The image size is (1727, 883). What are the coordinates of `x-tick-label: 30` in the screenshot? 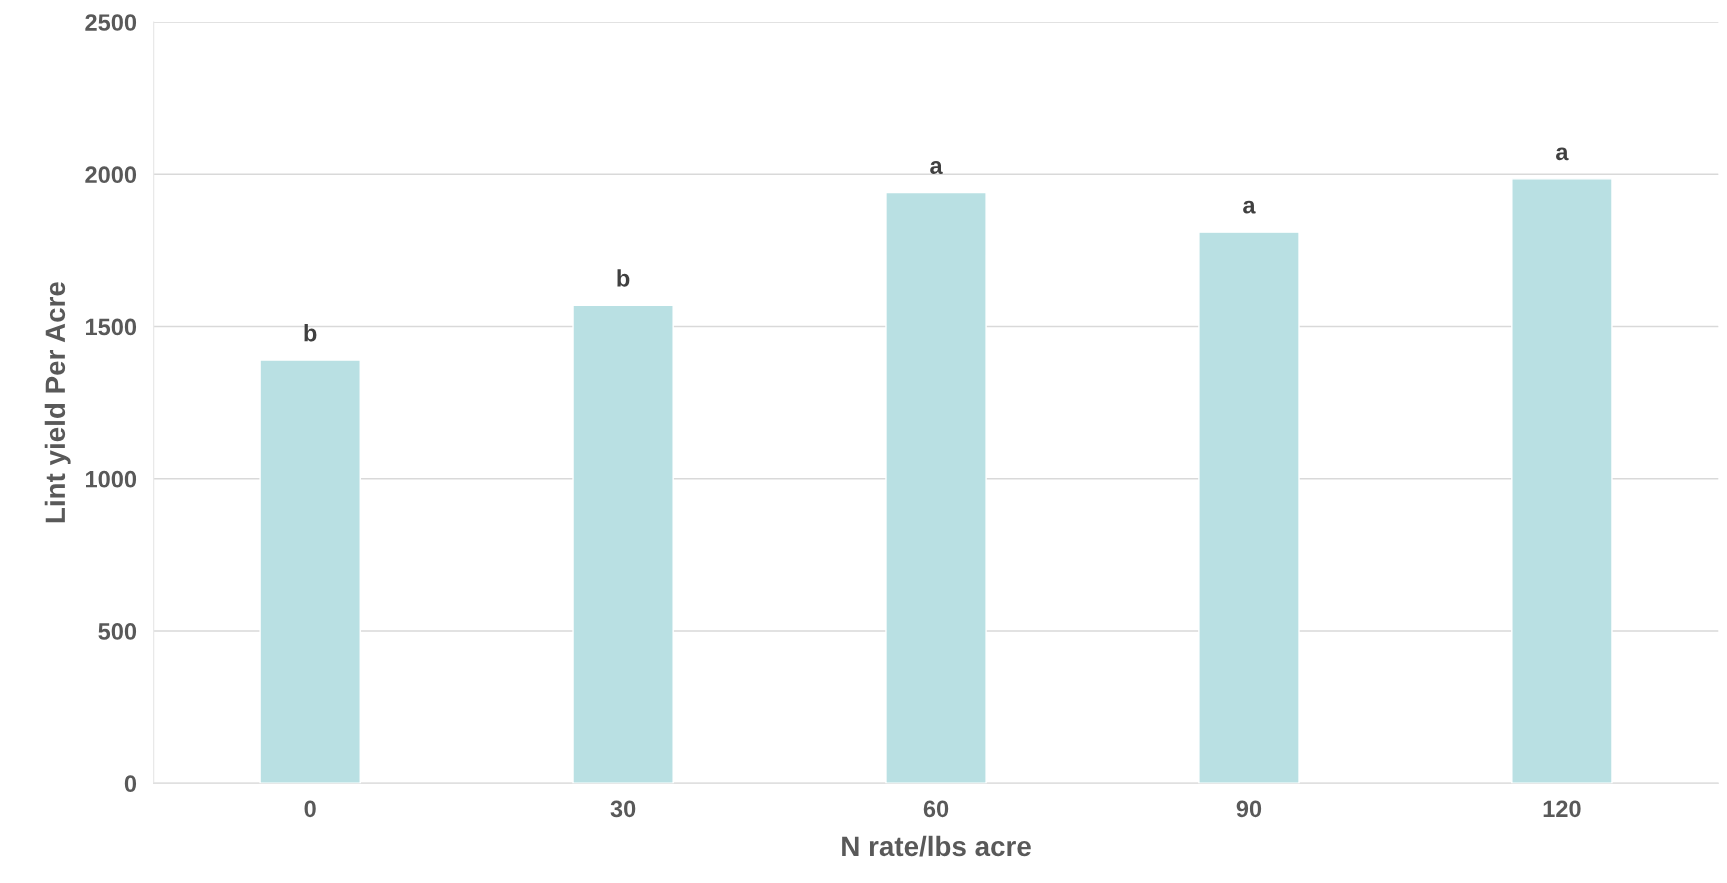 It's located at (623, 809).